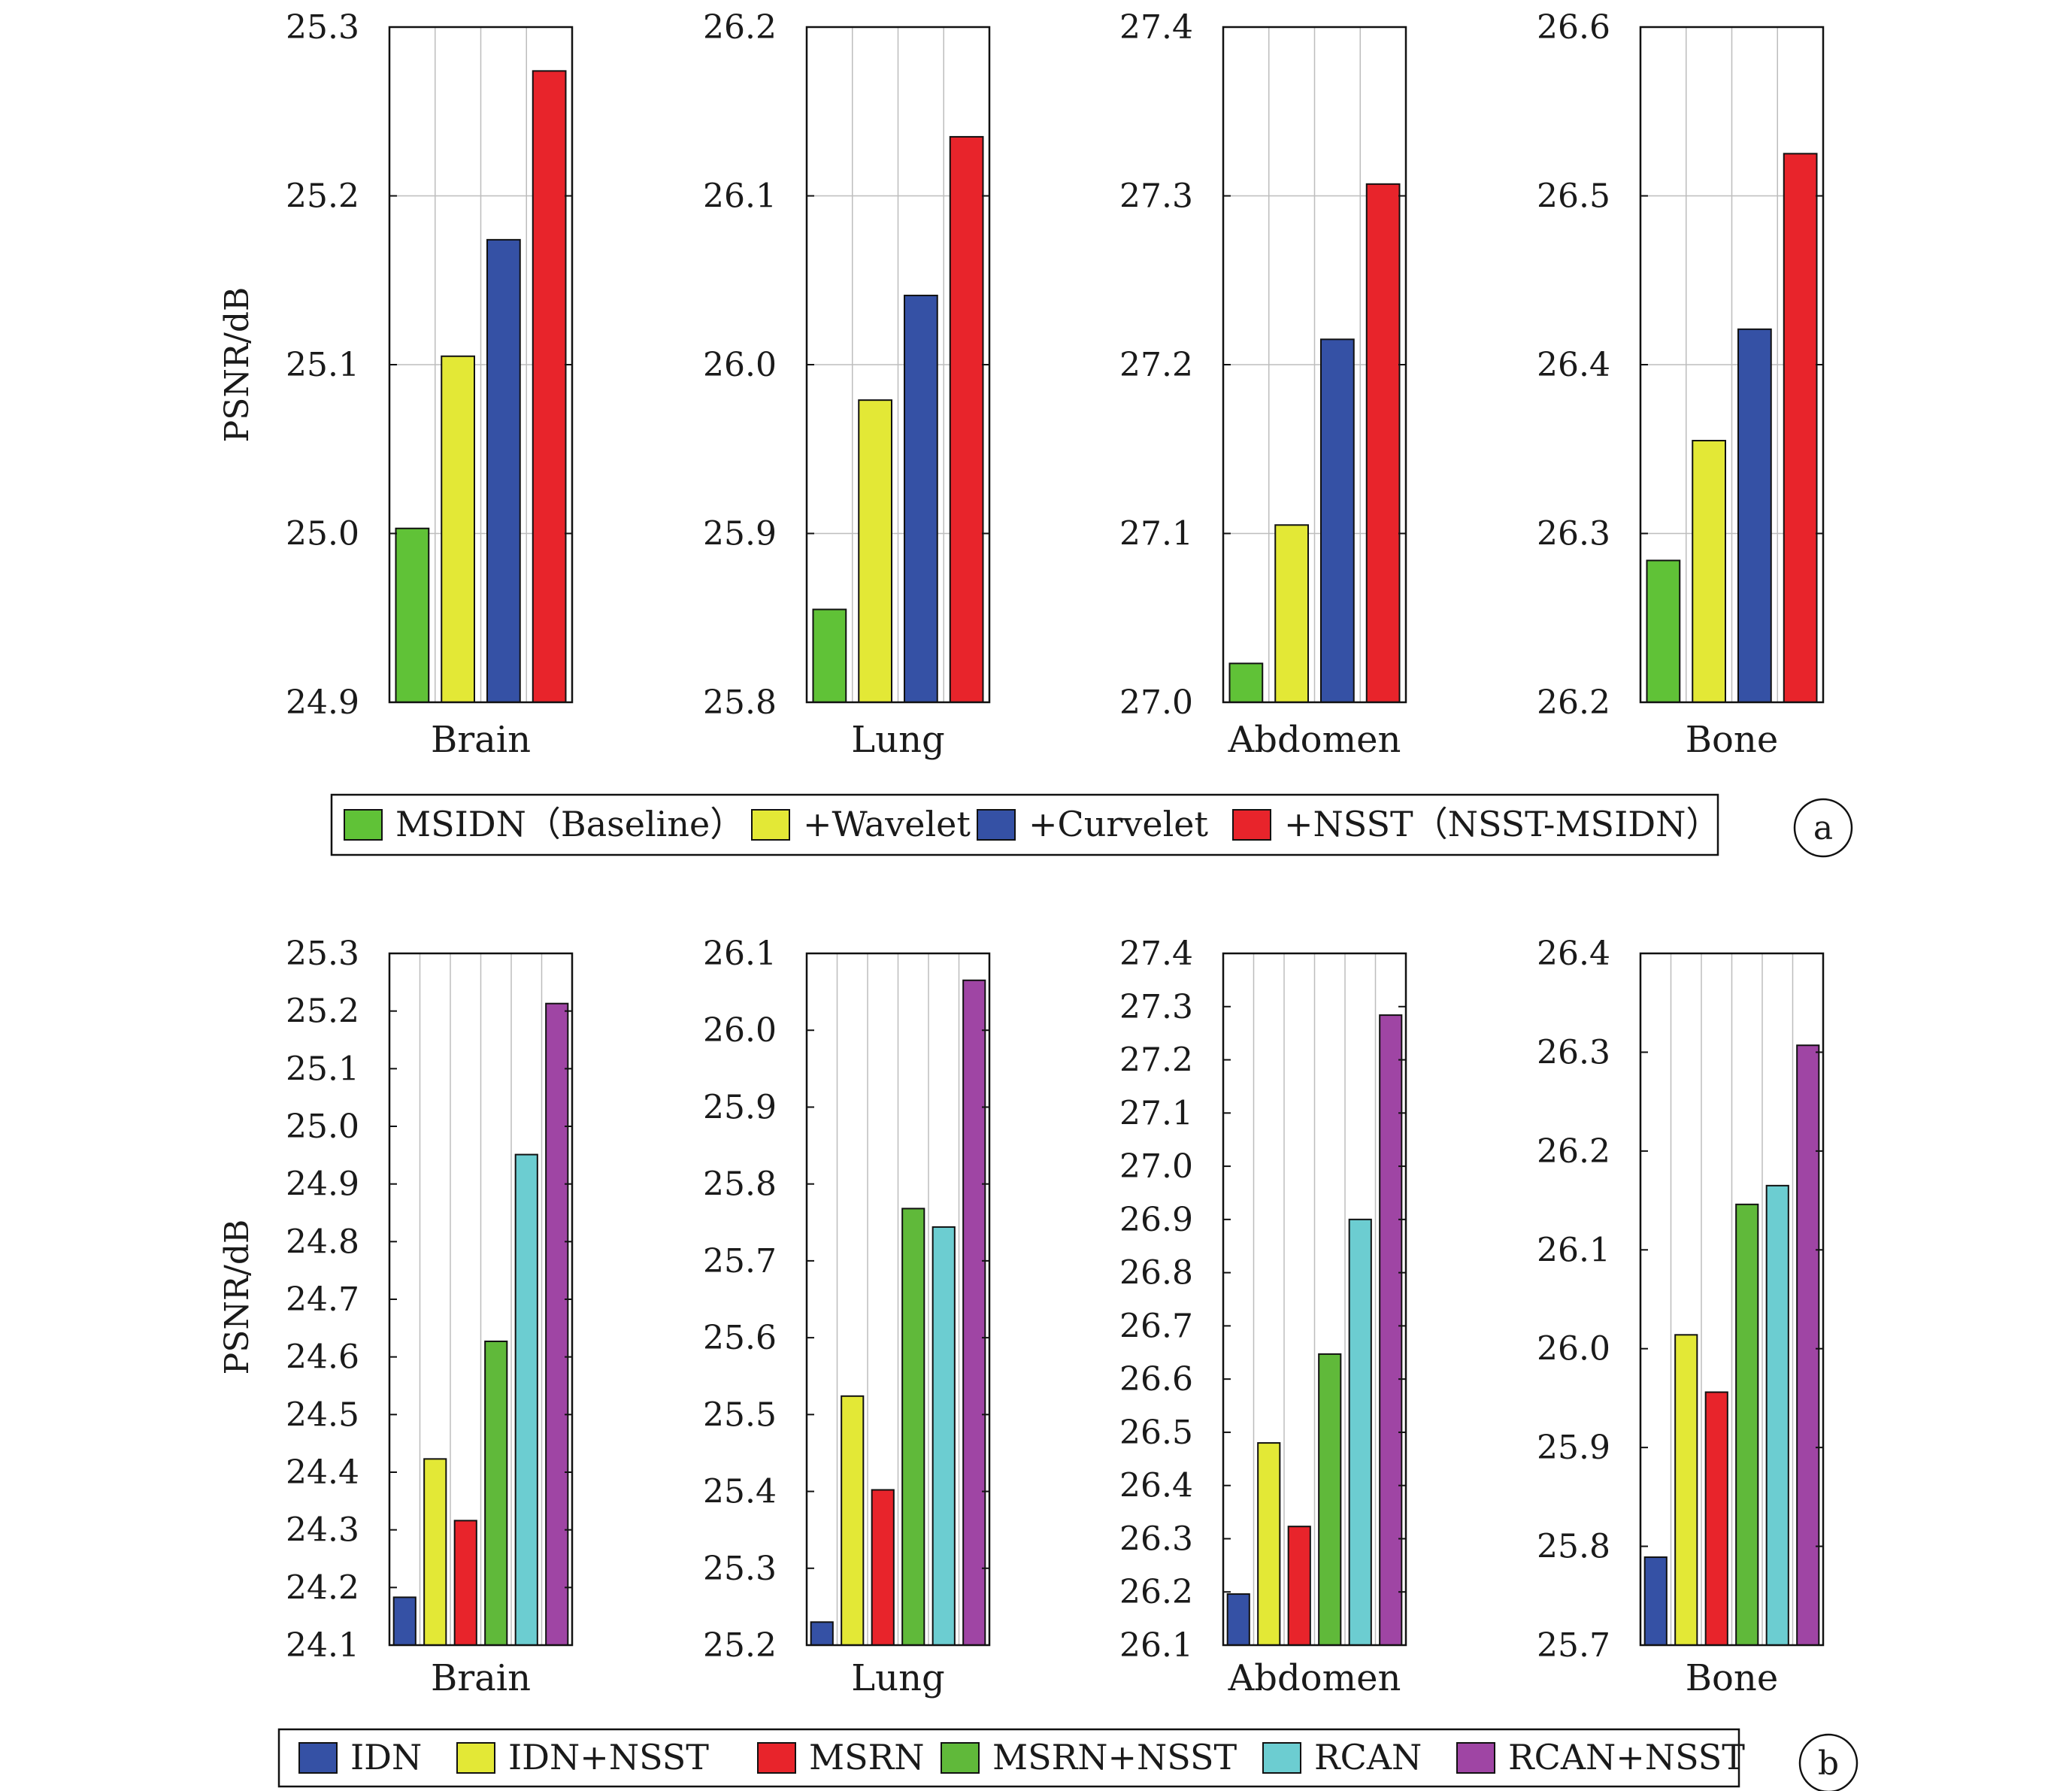  I want to click on y-tick-label: 26.0, so click(740, 1030).